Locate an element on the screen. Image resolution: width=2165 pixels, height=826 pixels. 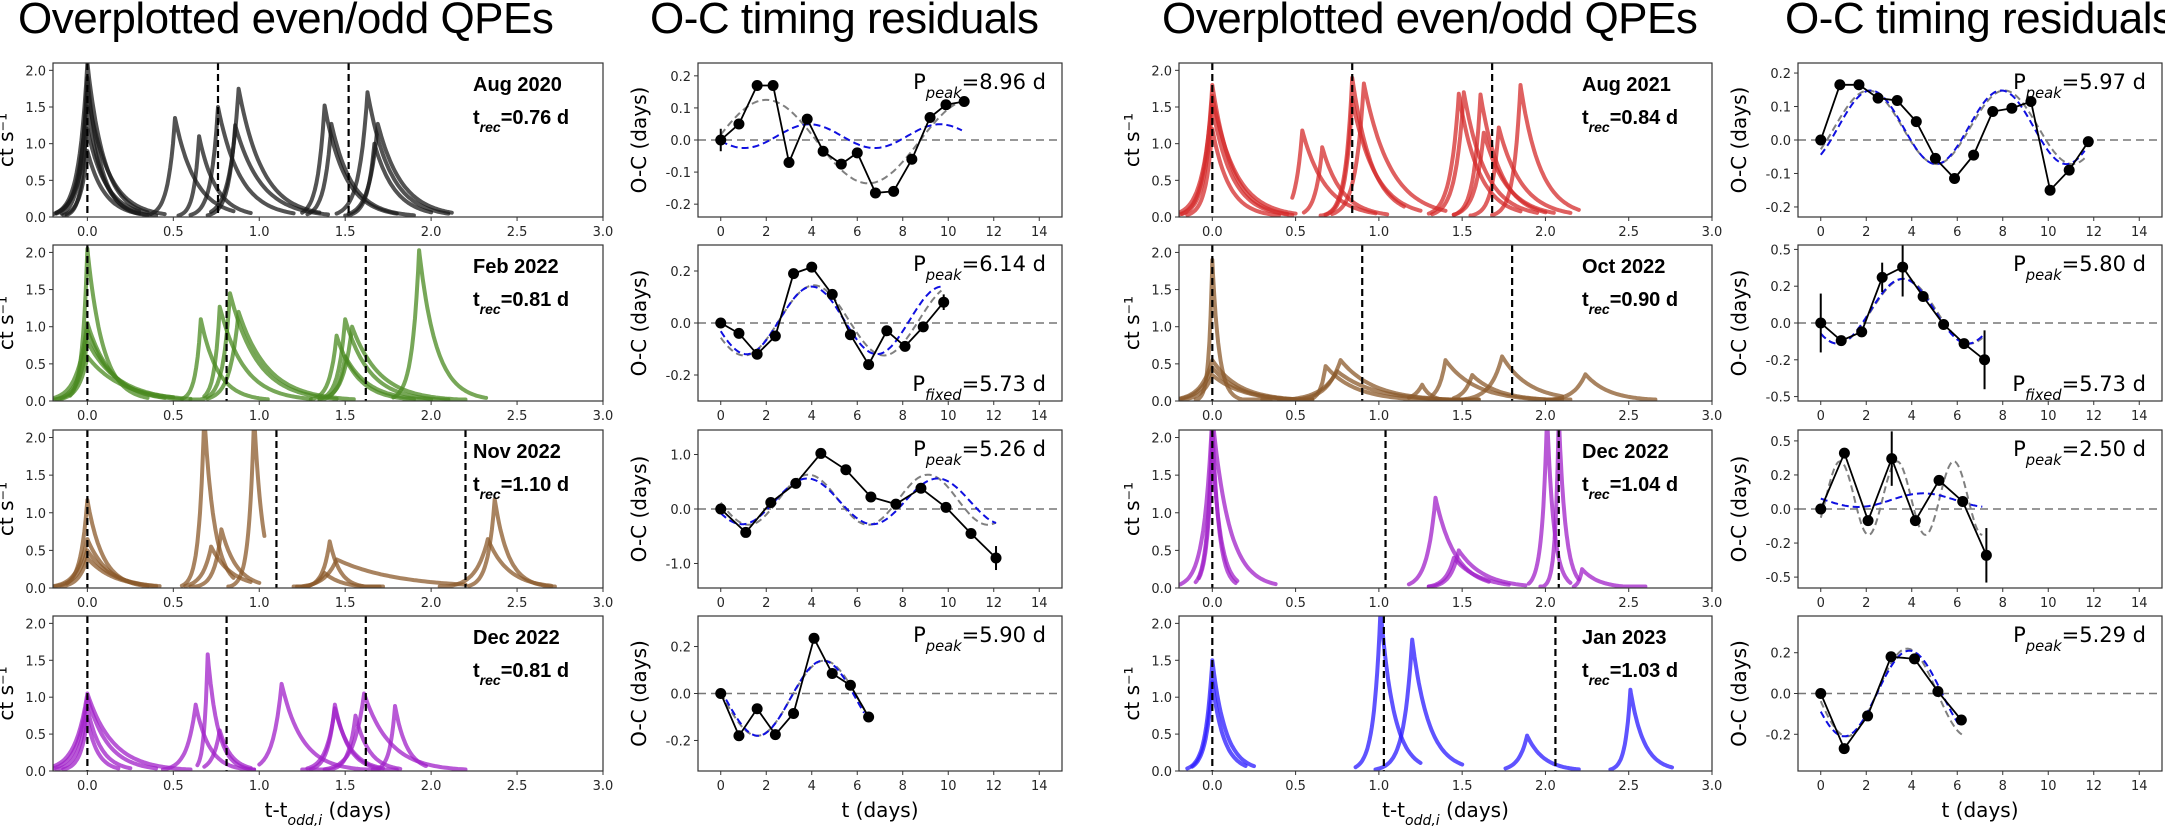
ppeak-label-sub: peak is located at coordinates (943, 646).